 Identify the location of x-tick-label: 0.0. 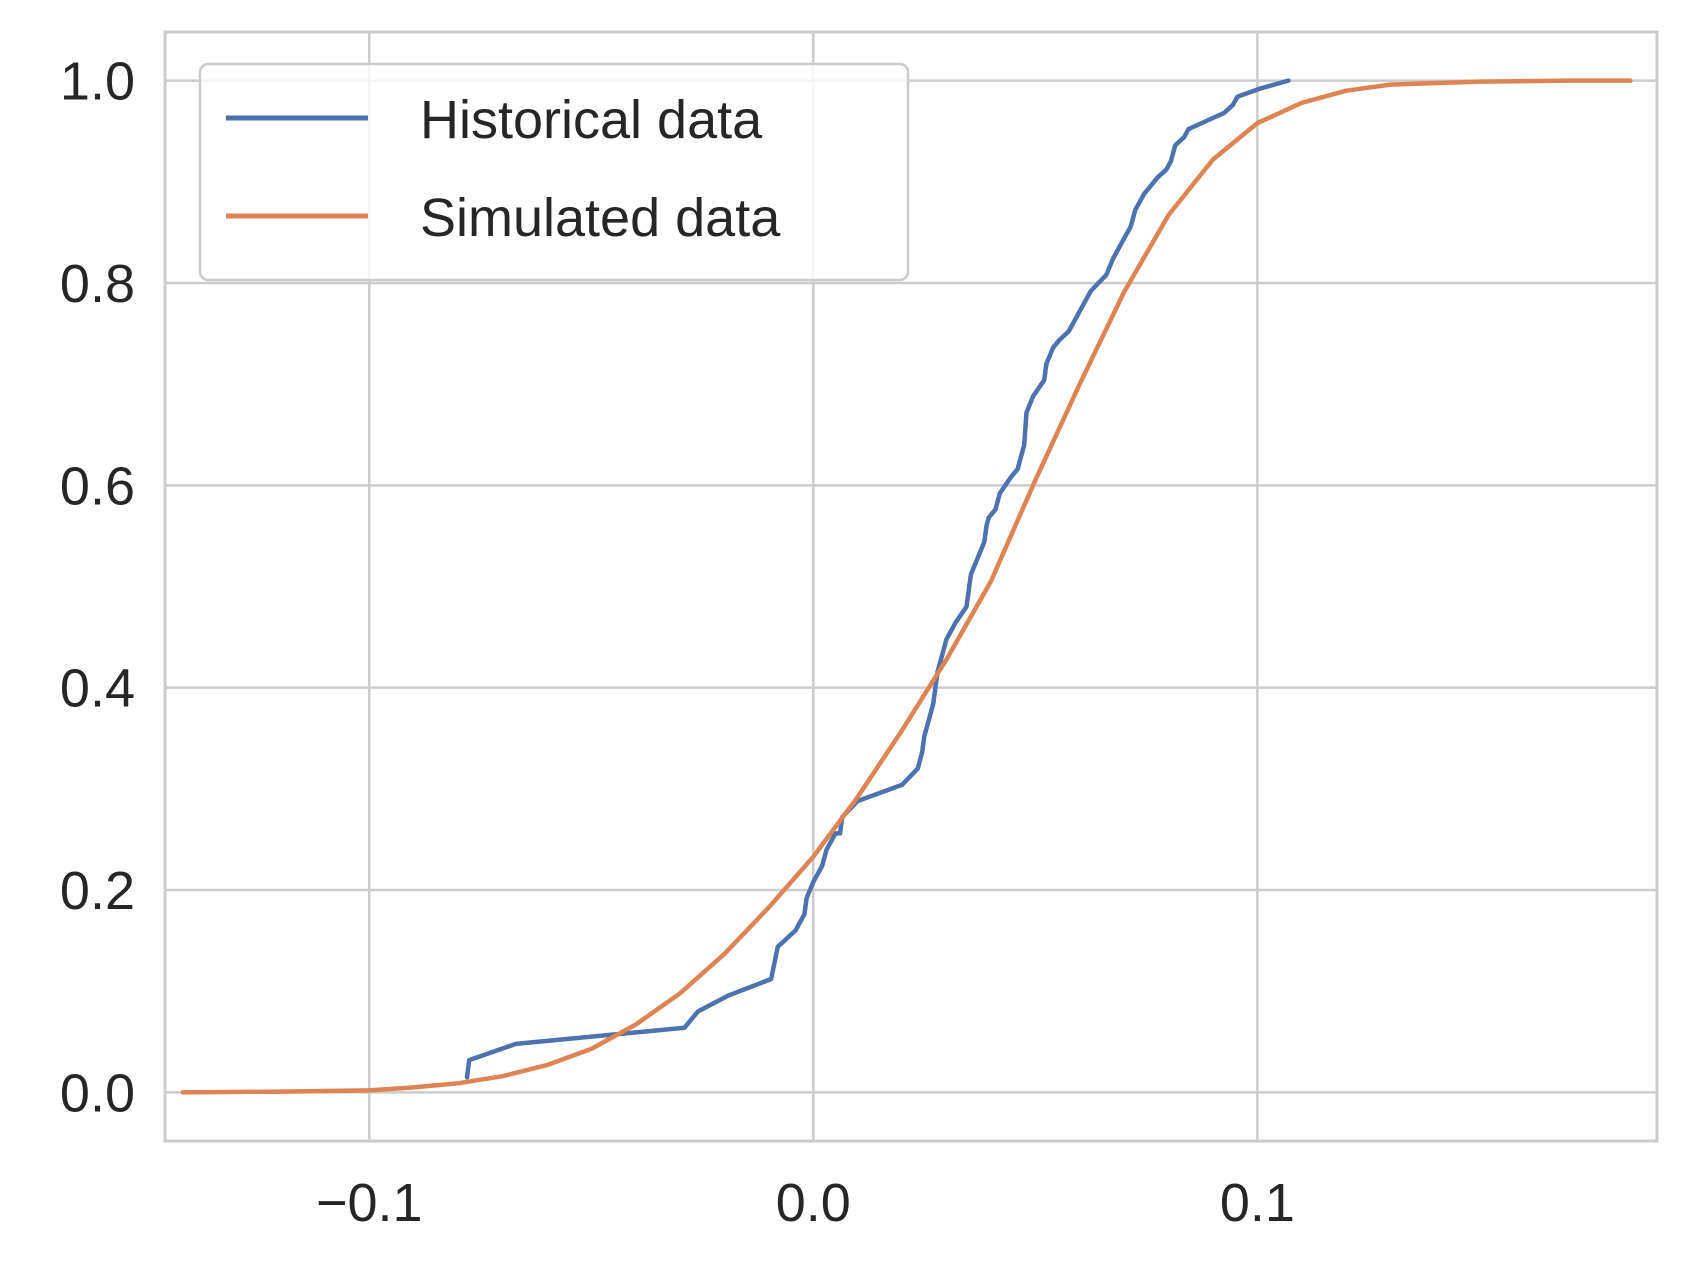
(813, 1203).